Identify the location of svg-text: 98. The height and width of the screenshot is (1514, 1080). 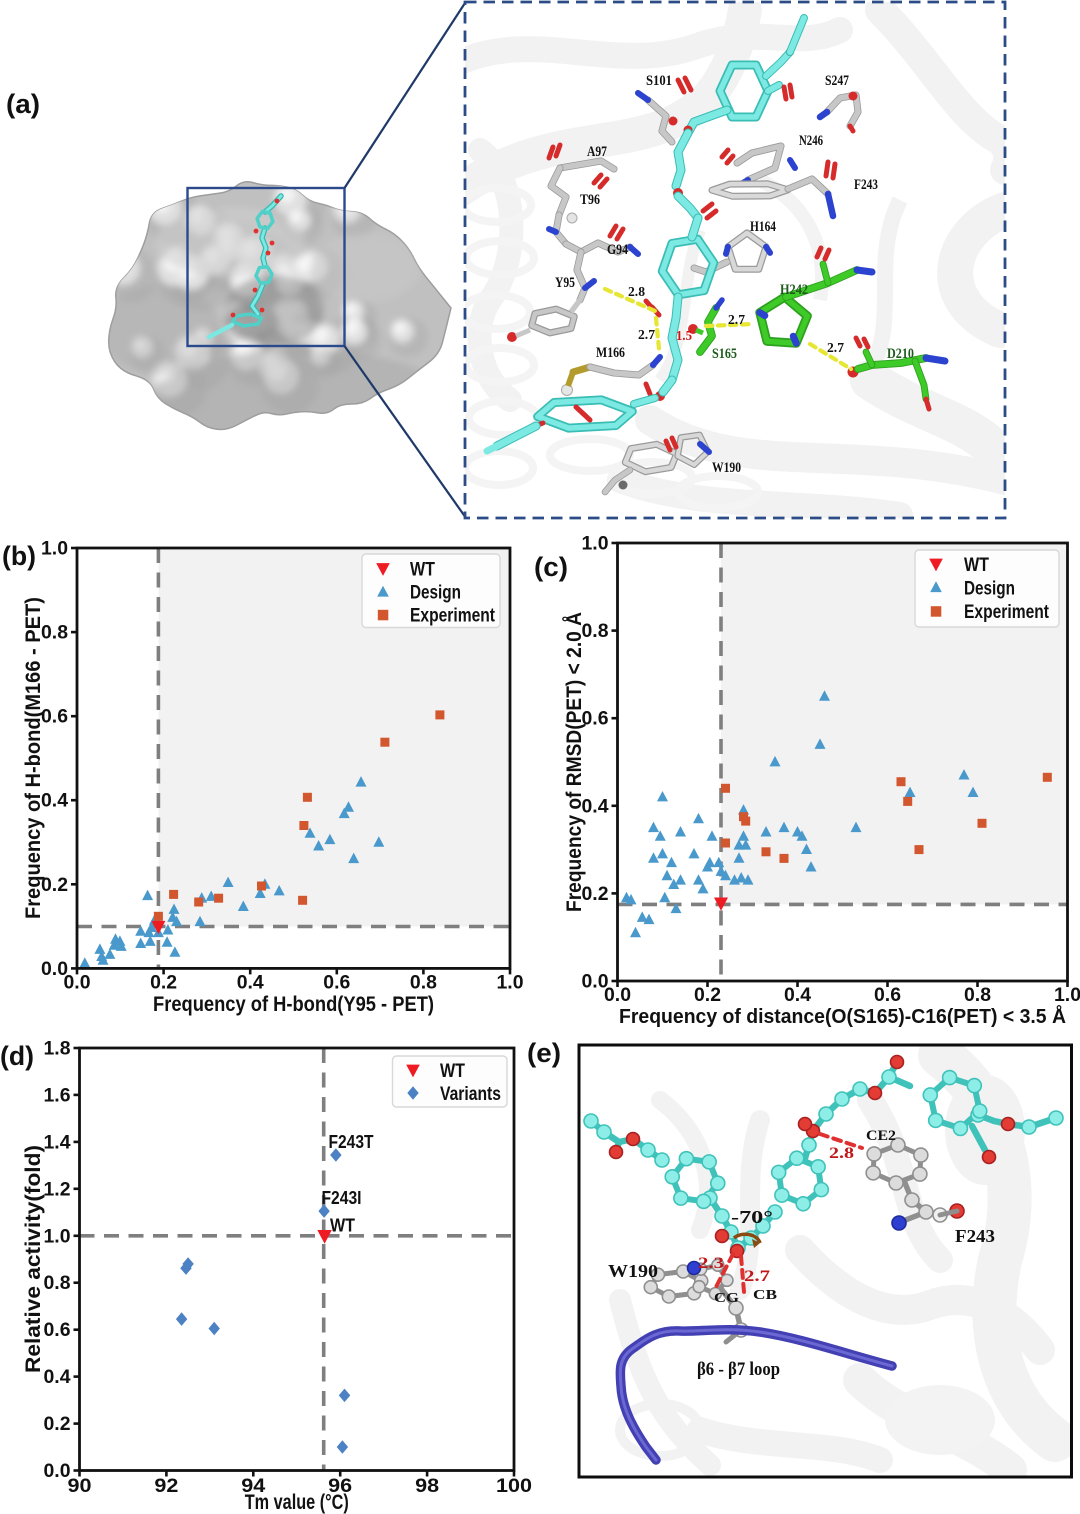
(427, 1486).